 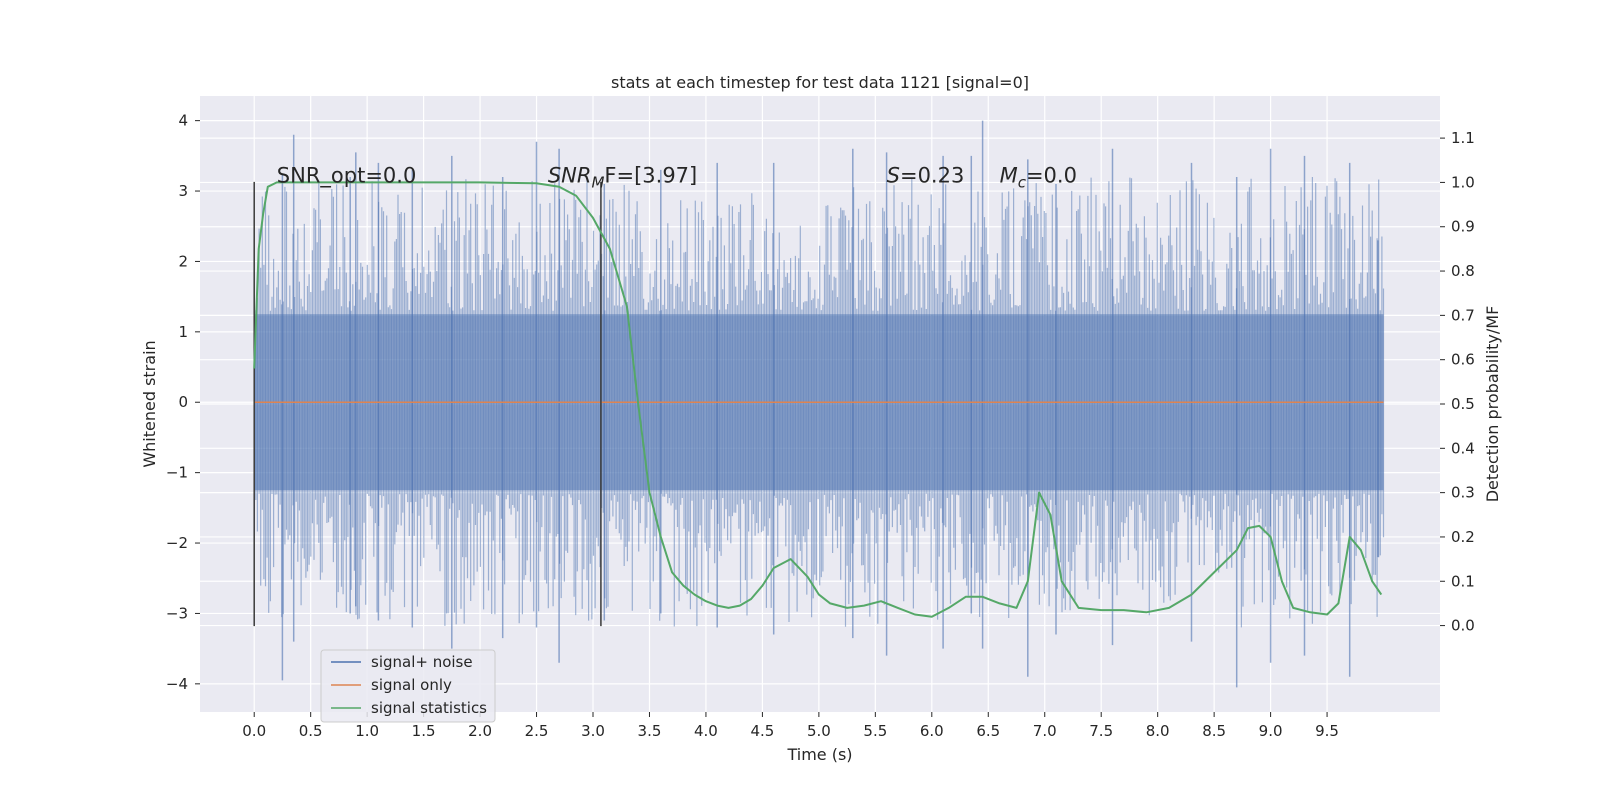 I want to click on annotations: SNR_opt=0.0 SNRMF=[3.97] S=0.23 Mc=0.0, so click(x=677, y=177).